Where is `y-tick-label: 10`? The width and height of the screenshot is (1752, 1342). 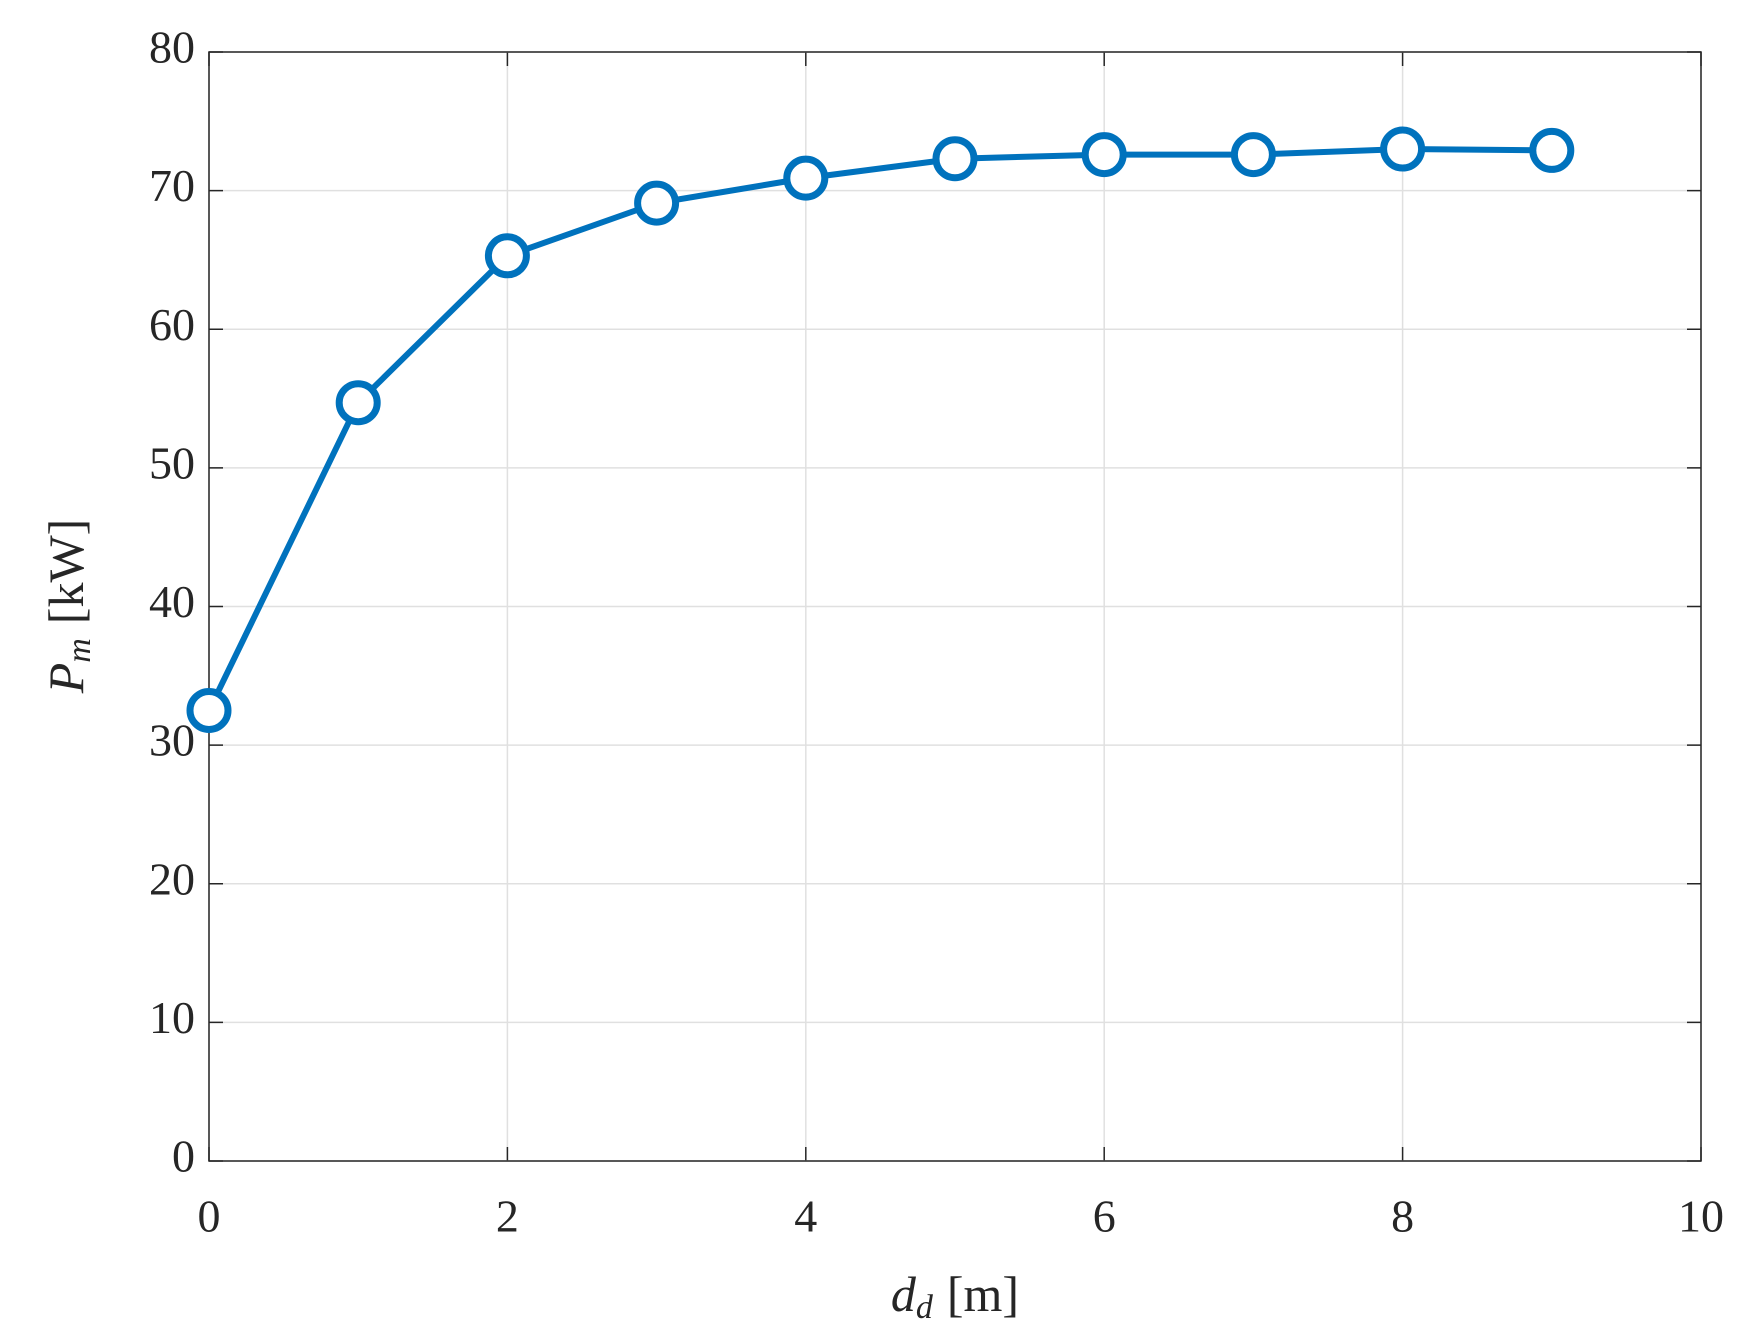 y-tick-label: 10 is located at coordinates (172, 1017).